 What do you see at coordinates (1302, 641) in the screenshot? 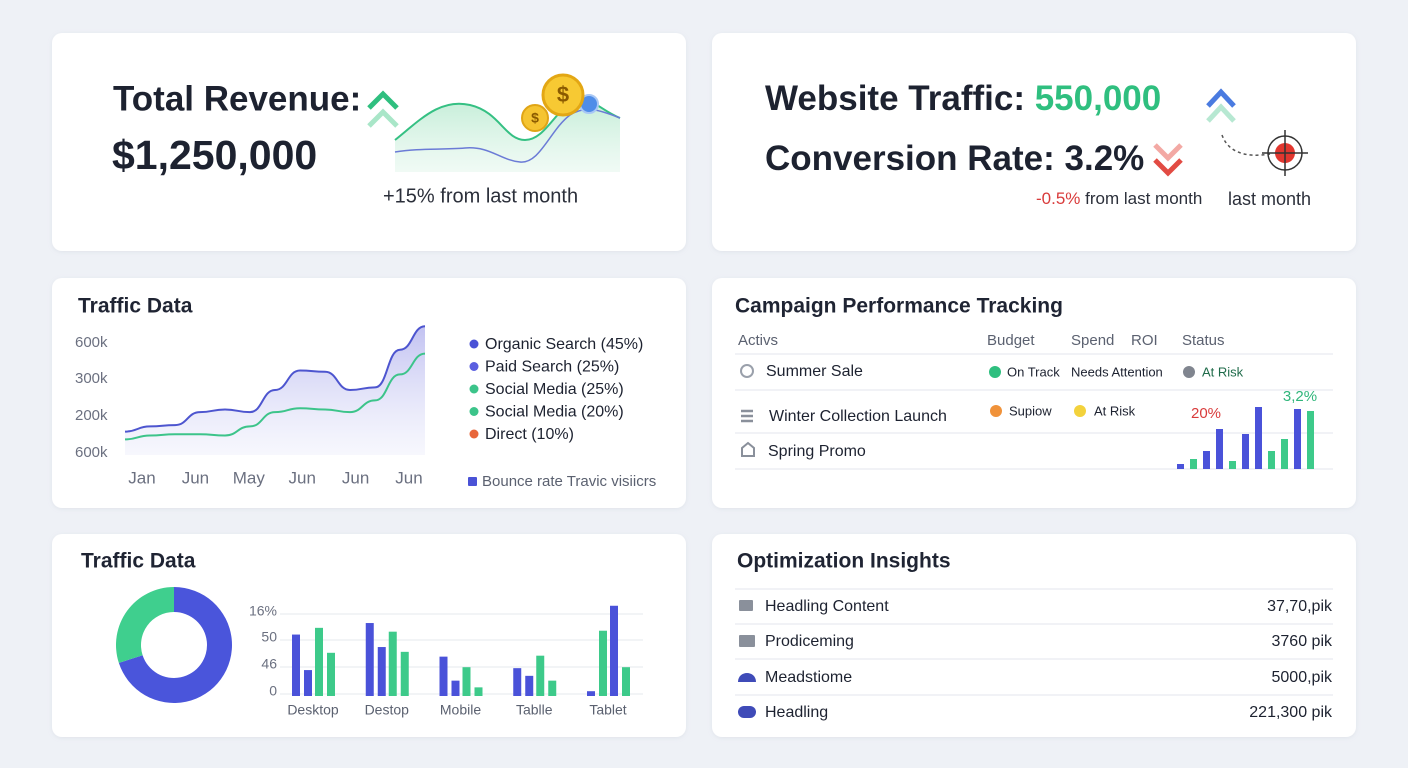
I see `insight-value: 3760 pik` at bounding box center [1302, 641].